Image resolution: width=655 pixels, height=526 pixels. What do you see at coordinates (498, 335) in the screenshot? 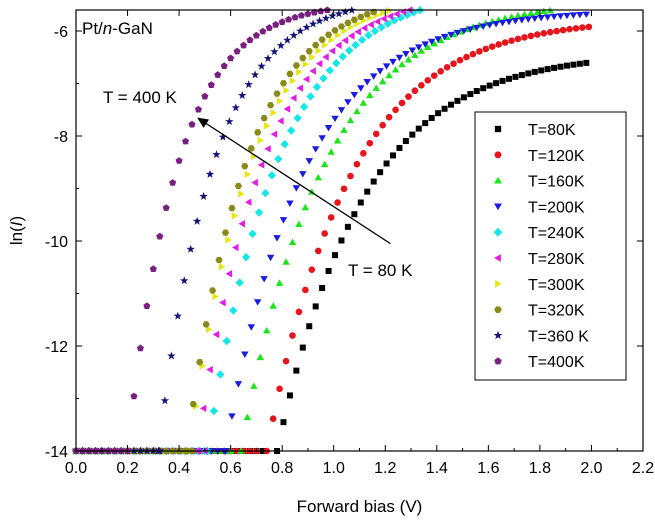
I see `legend-marker-t-360-k` at bounding box center [498, 335].